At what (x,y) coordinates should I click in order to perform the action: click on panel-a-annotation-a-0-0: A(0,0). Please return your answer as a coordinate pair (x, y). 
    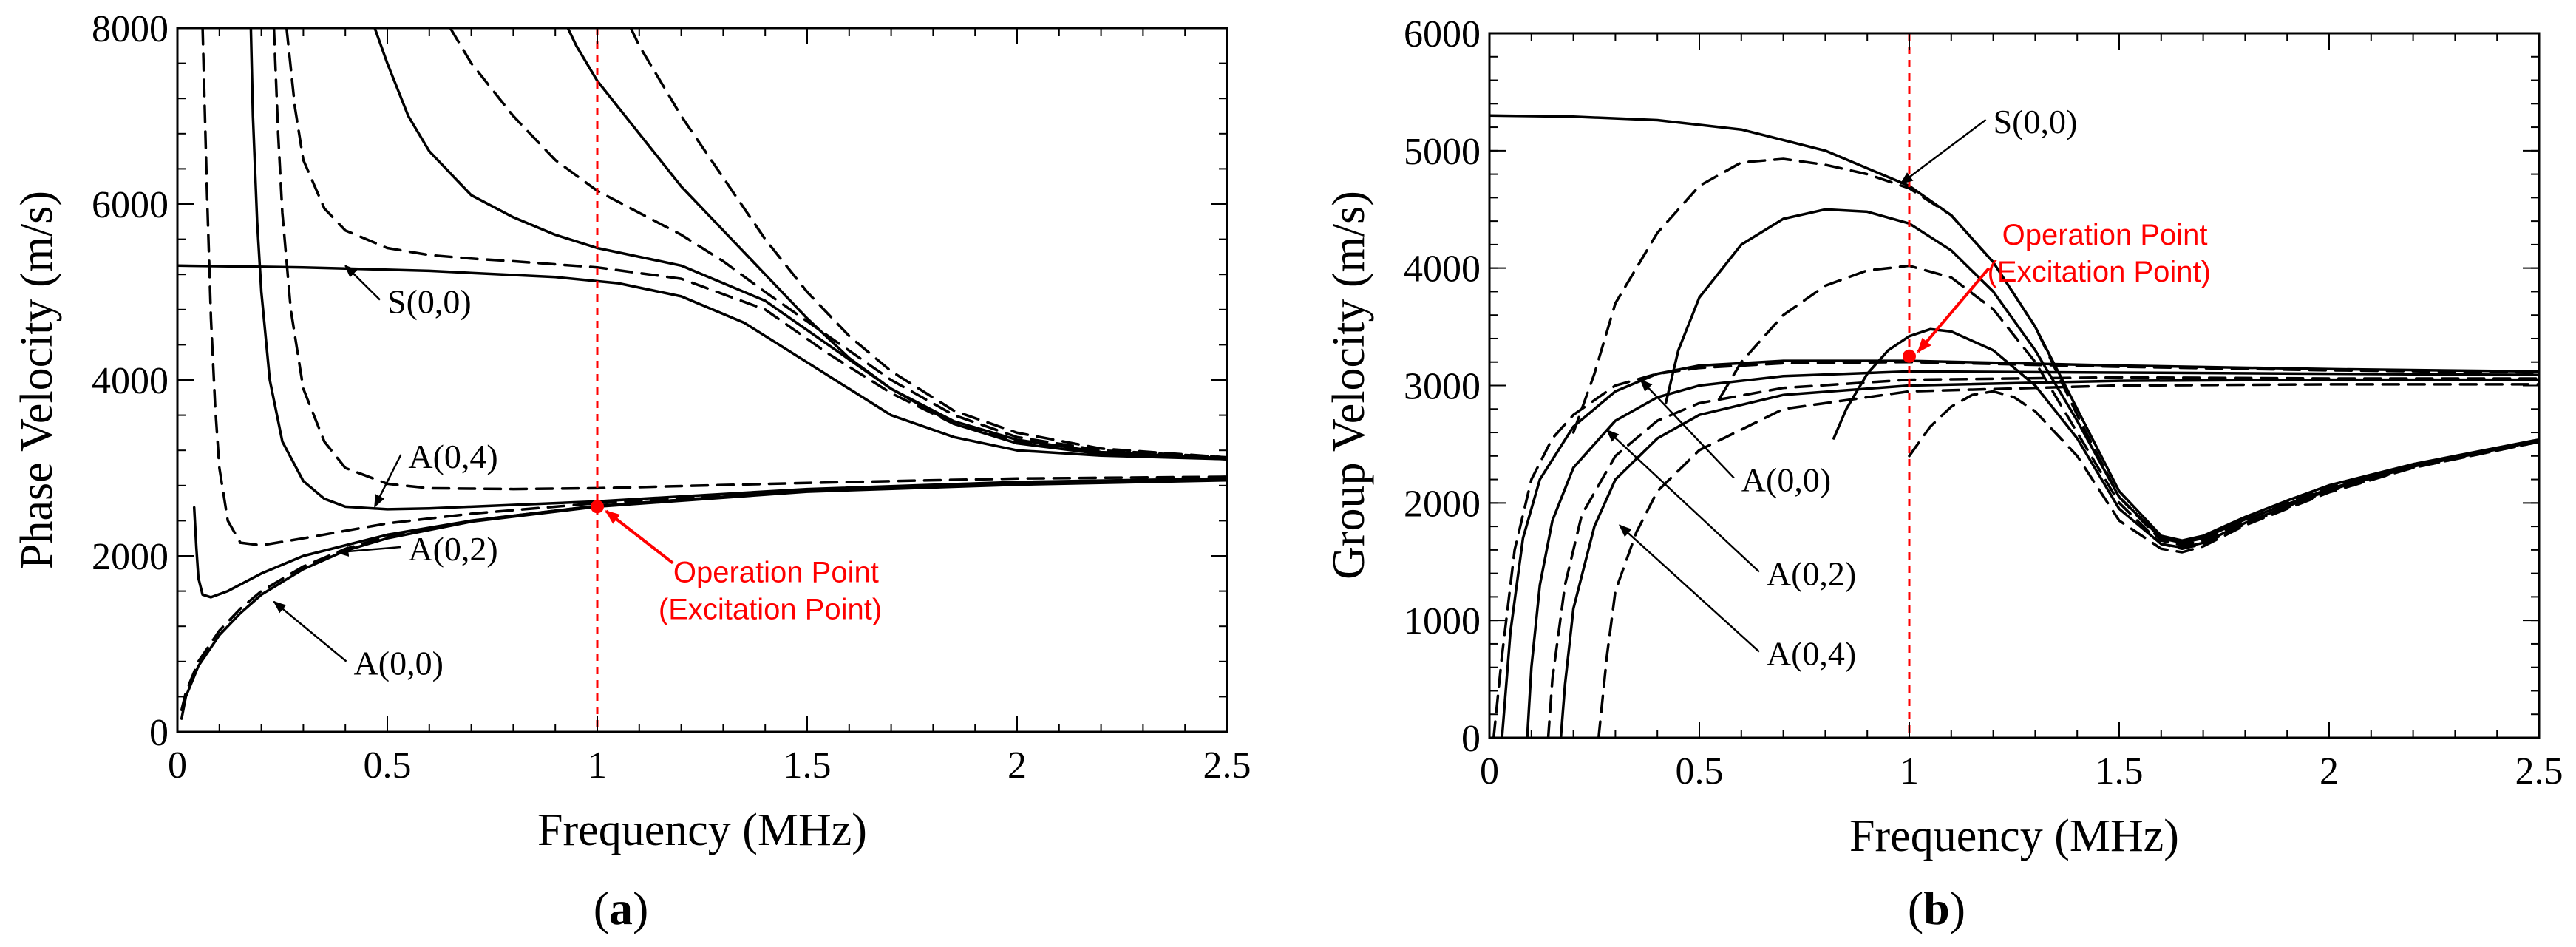
    Looking at the image, I should click on (399, 663).